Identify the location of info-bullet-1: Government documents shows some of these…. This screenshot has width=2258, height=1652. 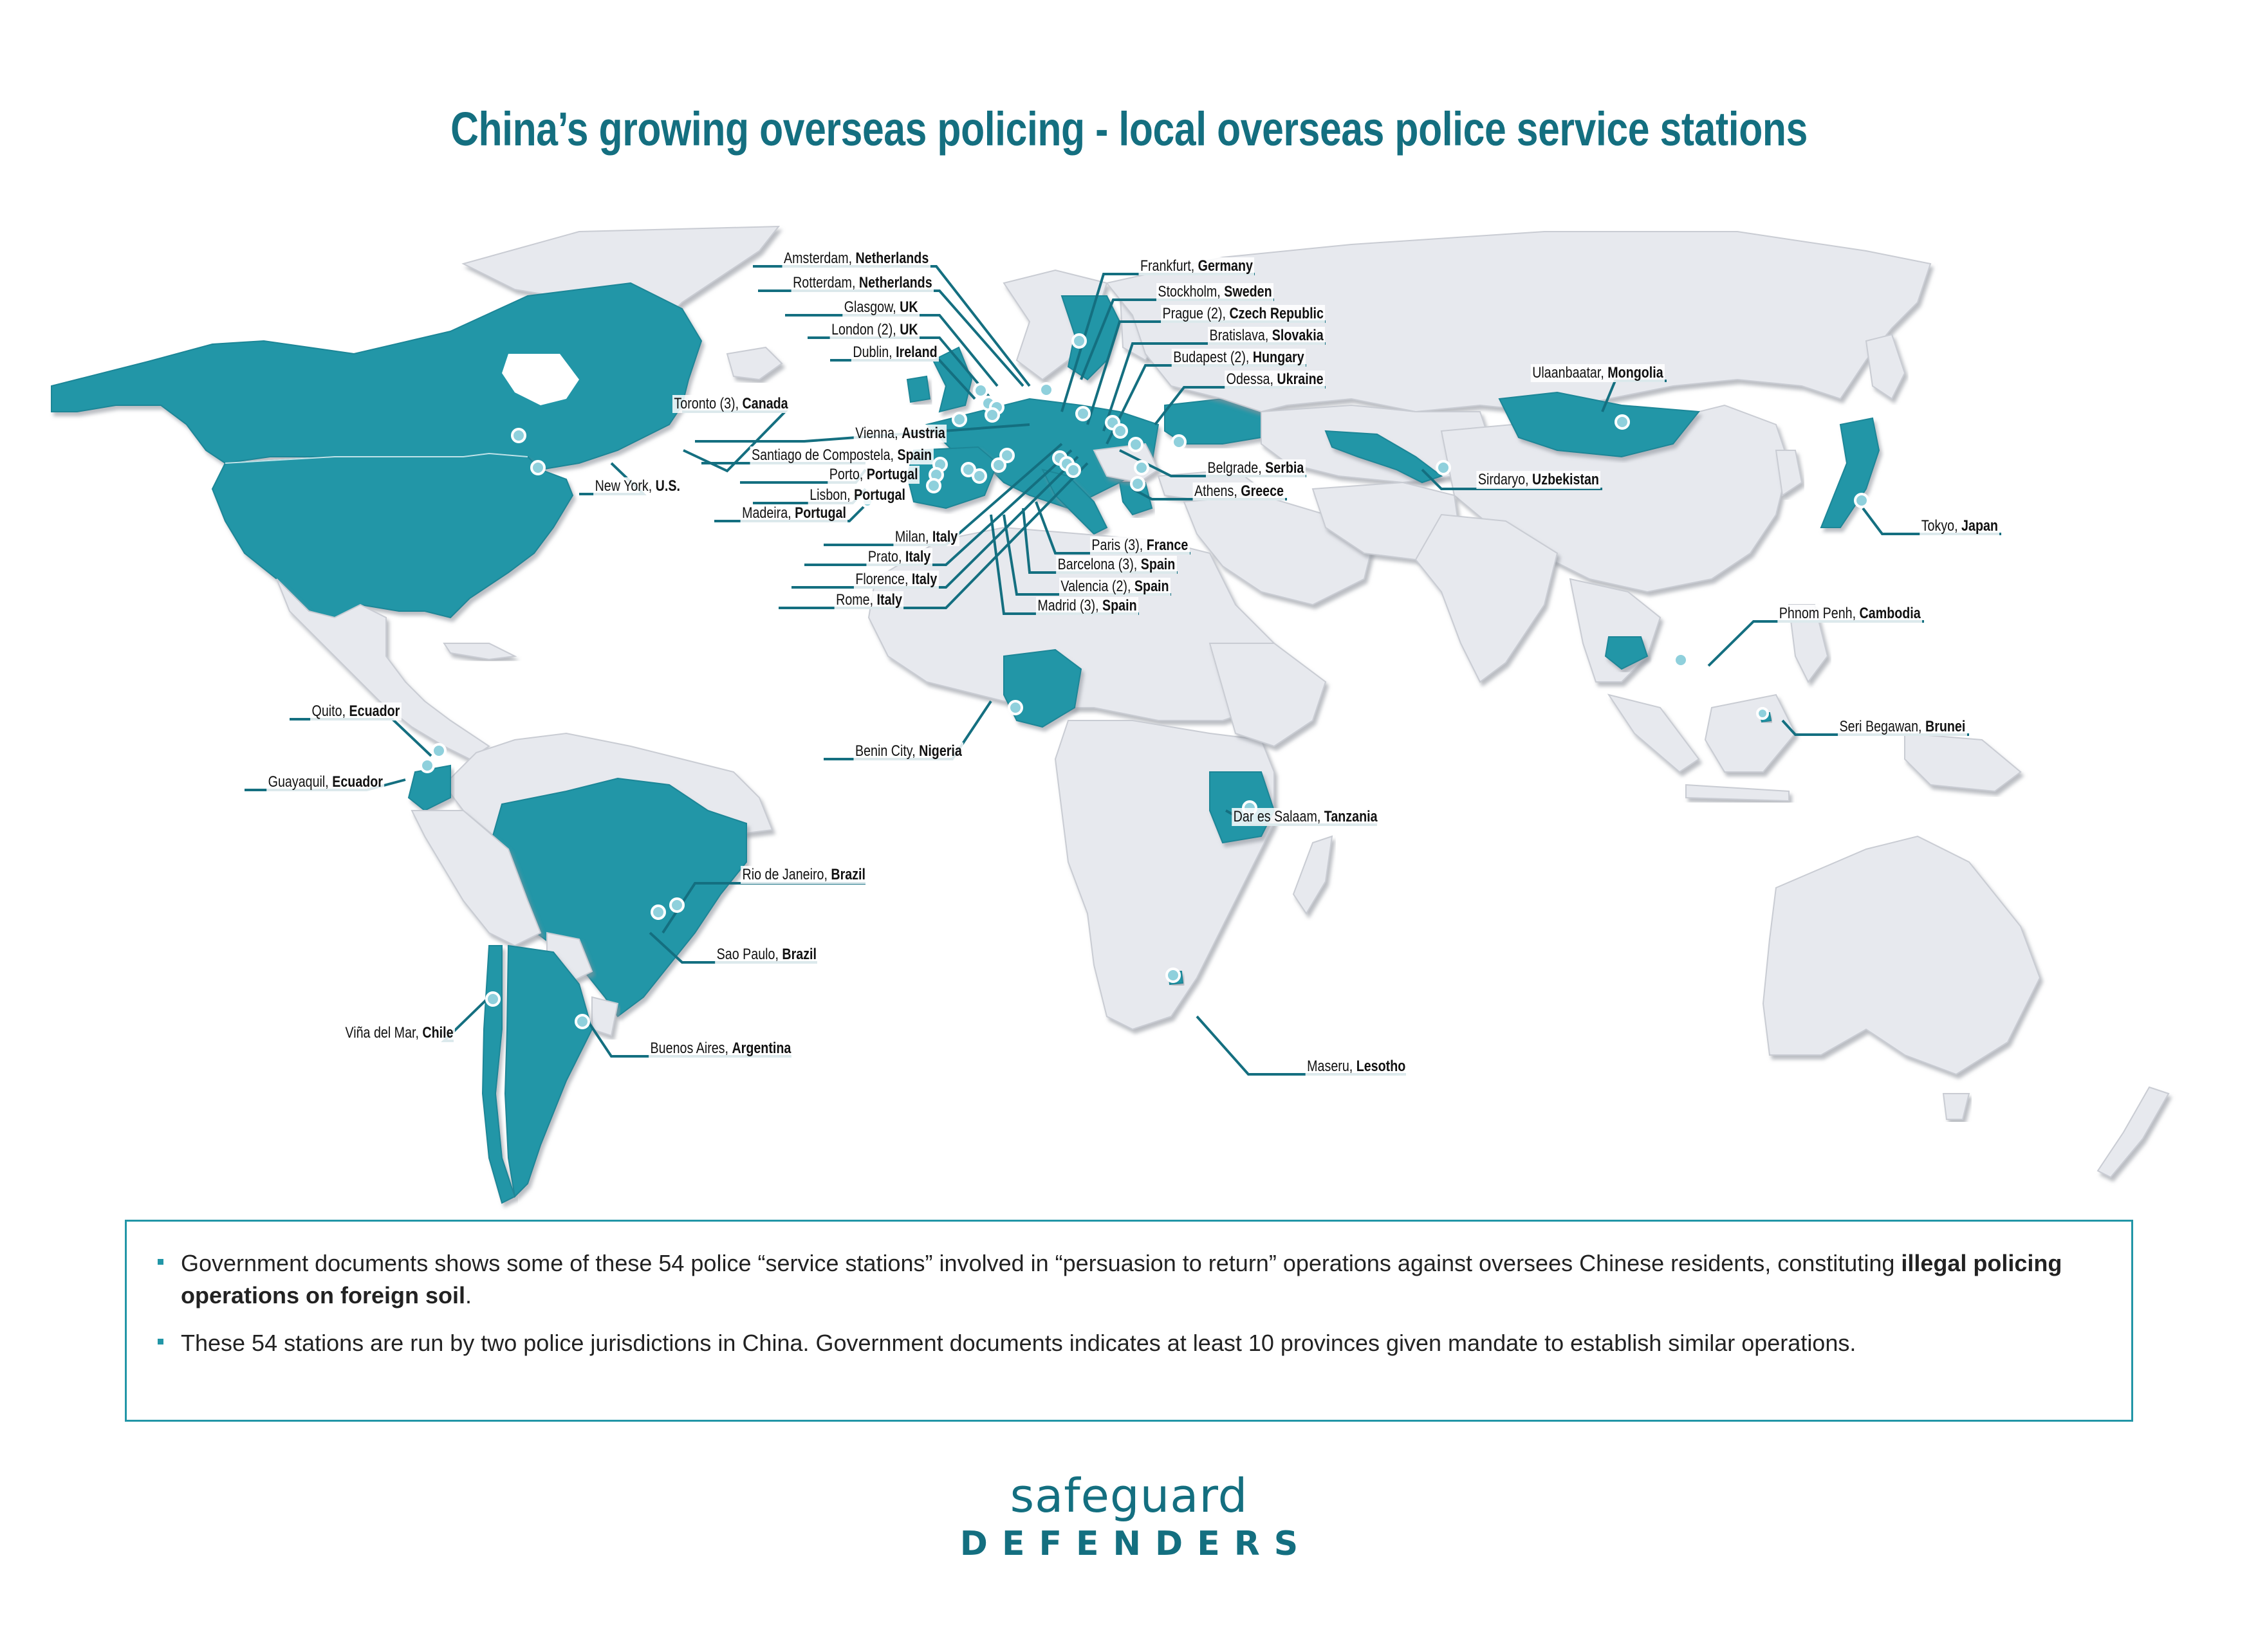
(1129, 1279).